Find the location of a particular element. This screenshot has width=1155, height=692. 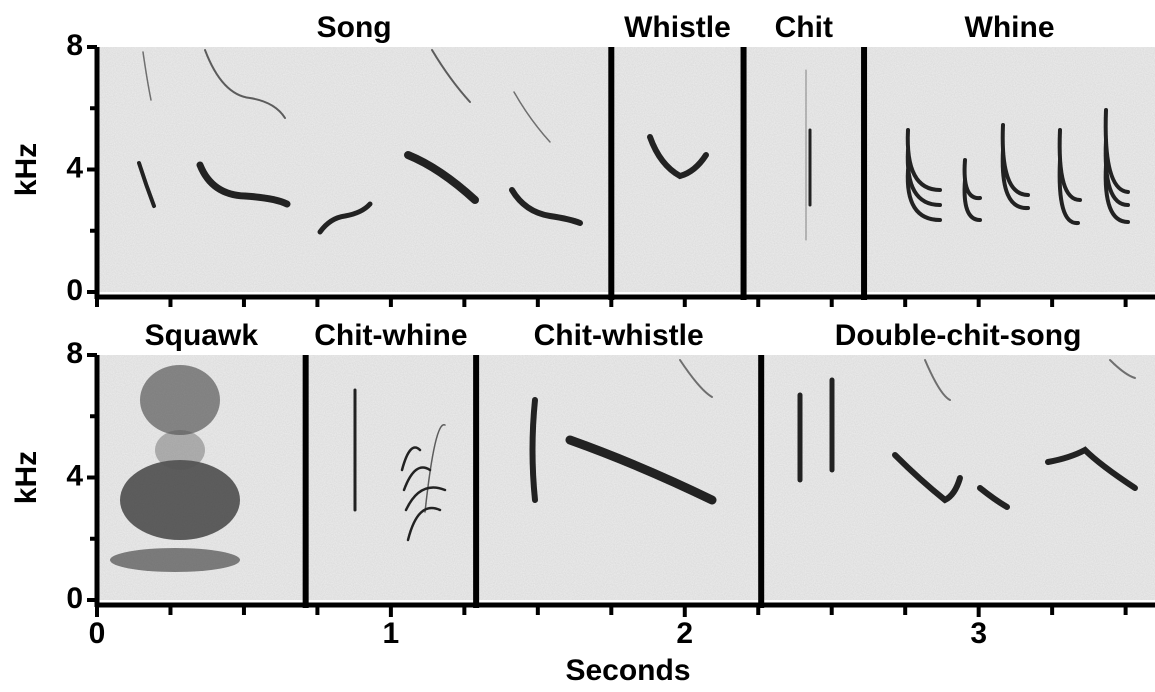

x-tick-label: 0 is located at coordinates (97, 633).